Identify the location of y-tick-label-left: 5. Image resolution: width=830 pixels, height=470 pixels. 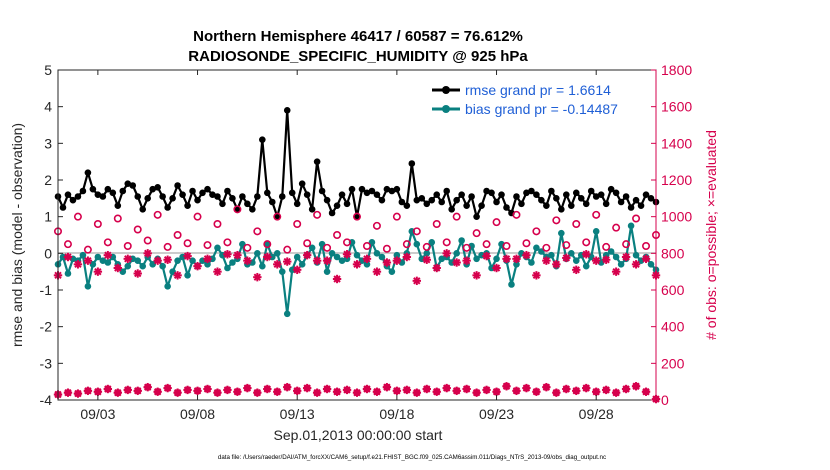
(48, 70).